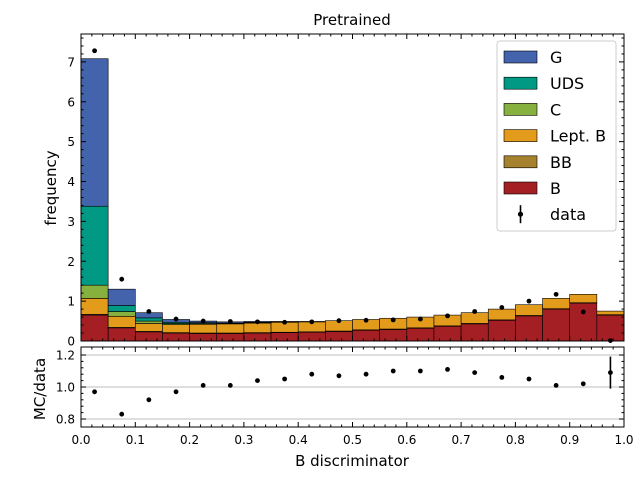 The width and height of the screenshot is (640, 480). What do you see at coordinates (298, 440) in the screenshot?
I see `x-tick-label: 0.4` at bounding box center [298, 440].